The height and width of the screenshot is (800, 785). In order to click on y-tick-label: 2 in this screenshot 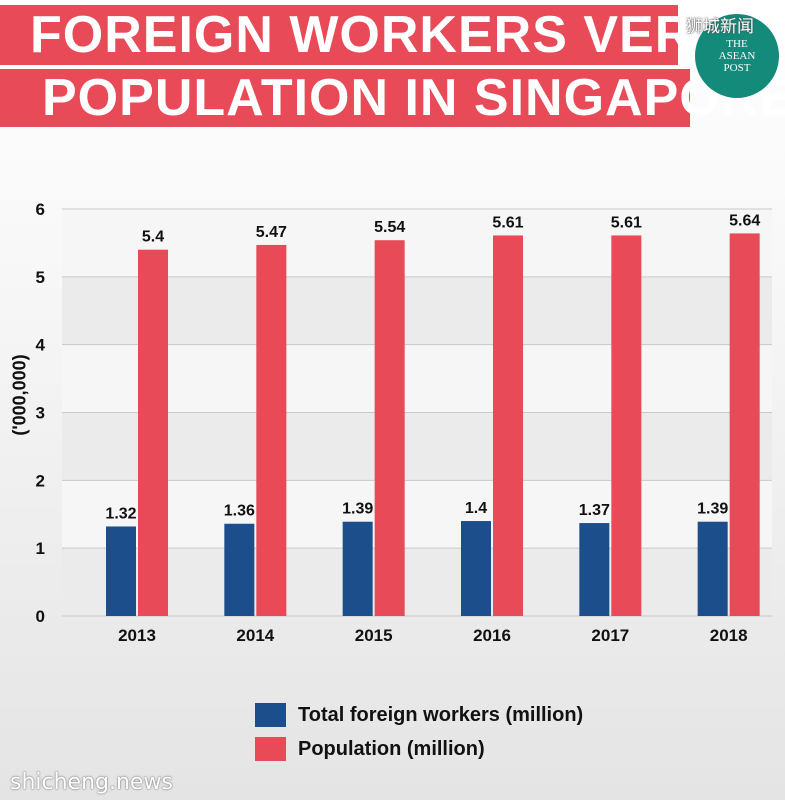, I will do `click(40, 480)`.